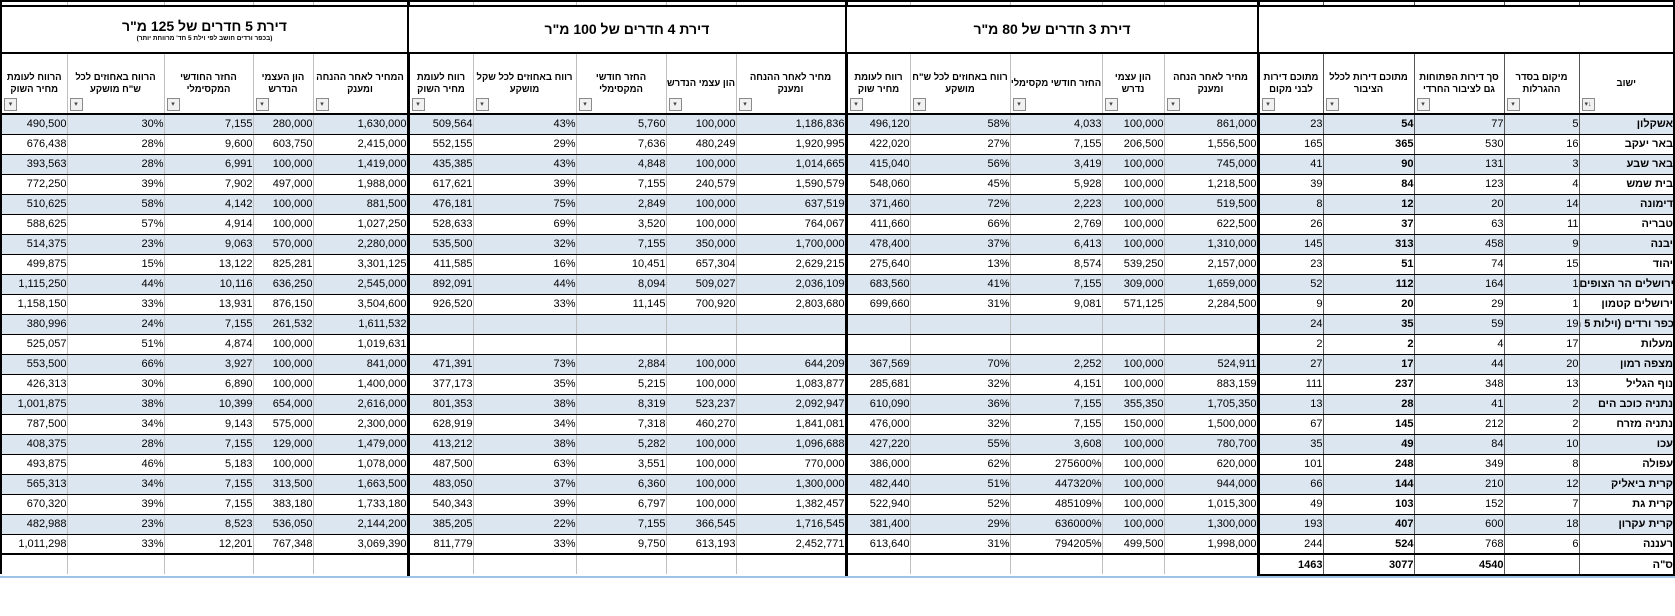  I want to click on data-cell: 447320%, so click(1056, 484).